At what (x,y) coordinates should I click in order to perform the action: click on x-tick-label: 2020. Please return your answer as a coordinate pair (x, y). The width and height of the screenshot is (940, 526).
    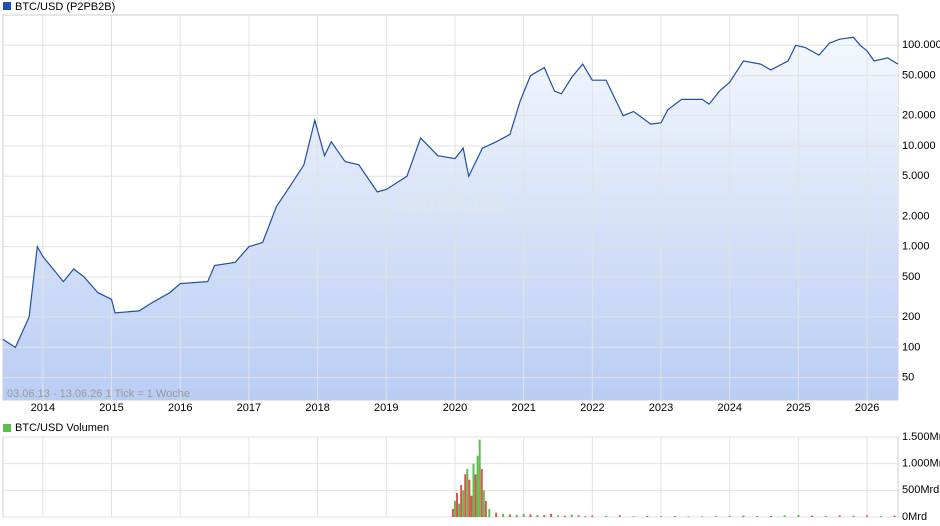
    Looking at the image, I should click on (455, 408).